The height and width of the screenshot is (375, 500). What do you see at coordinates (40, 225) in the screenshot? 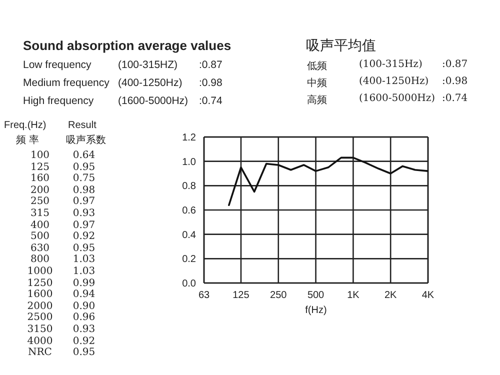
I see `text: 400` at bounding box center [40, 225].